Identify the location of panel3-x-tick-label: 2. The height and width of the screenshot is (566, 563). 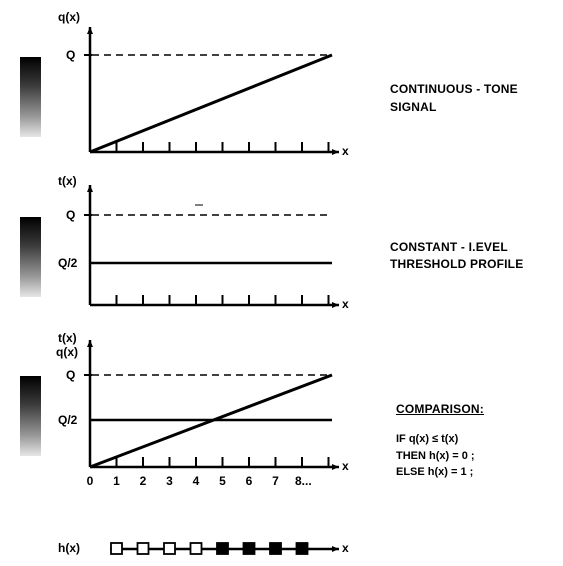
(143, 481).